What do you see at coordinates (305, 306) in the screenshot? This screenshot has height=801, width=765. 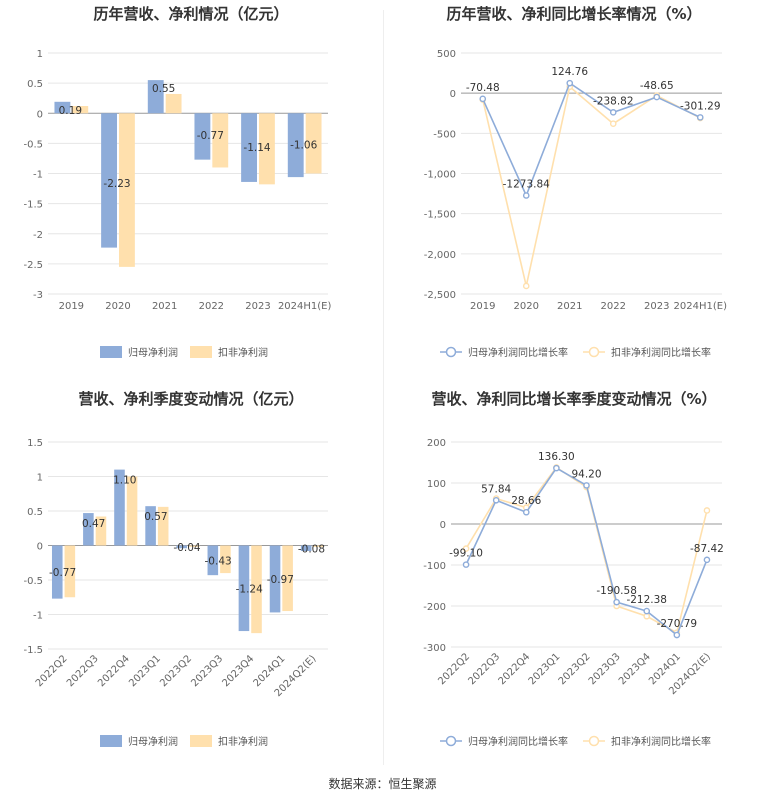 I see `x-tick-label: 2024H1(E)` at bounding box center [305, 306].